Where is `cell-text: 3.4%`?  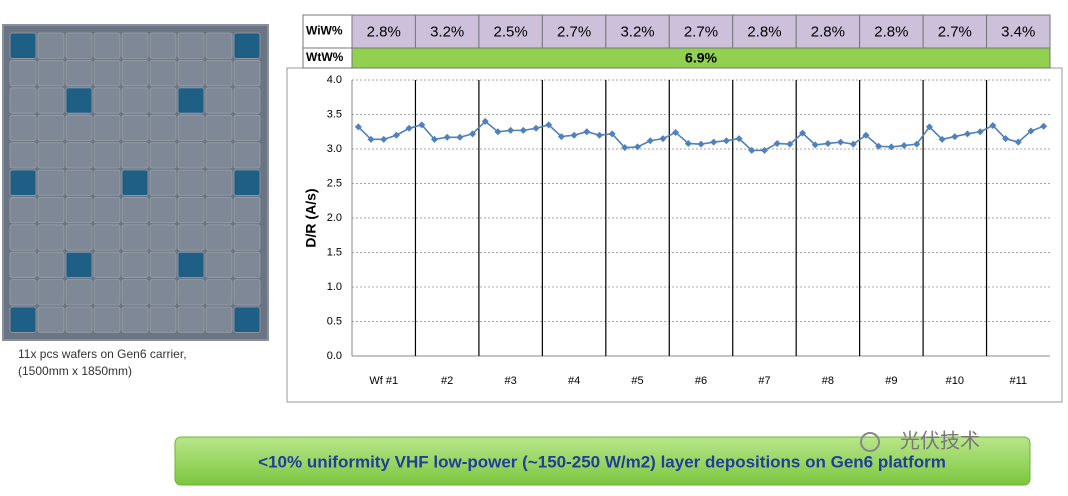
cell-text: 3.4% is located at coordinates (1018, 31).